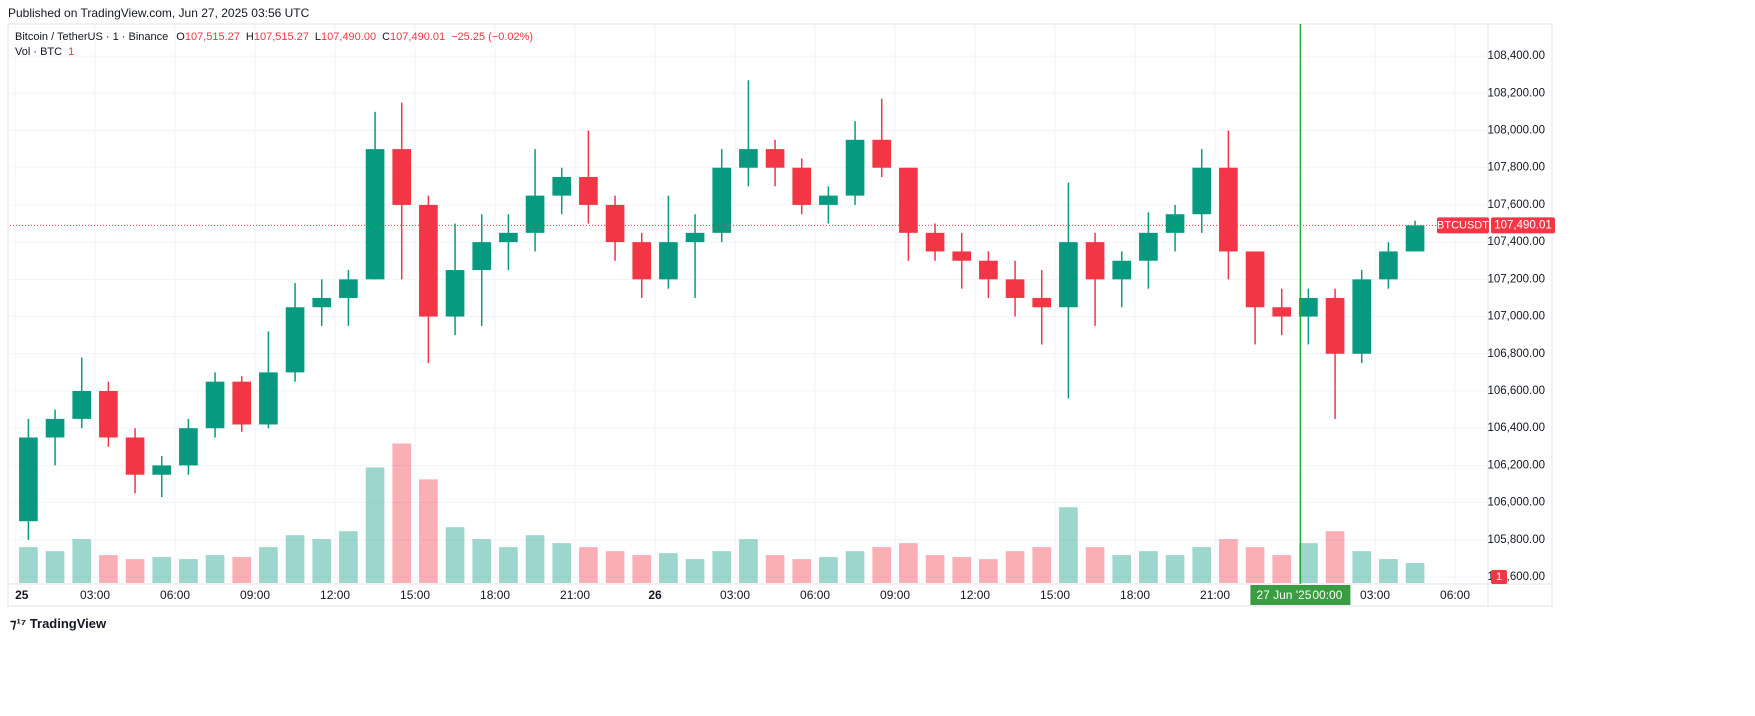 The height and width of the screenshot is (716, 1755). I want to click on y-tick-label: 108,000.00, so click(1516, 131).